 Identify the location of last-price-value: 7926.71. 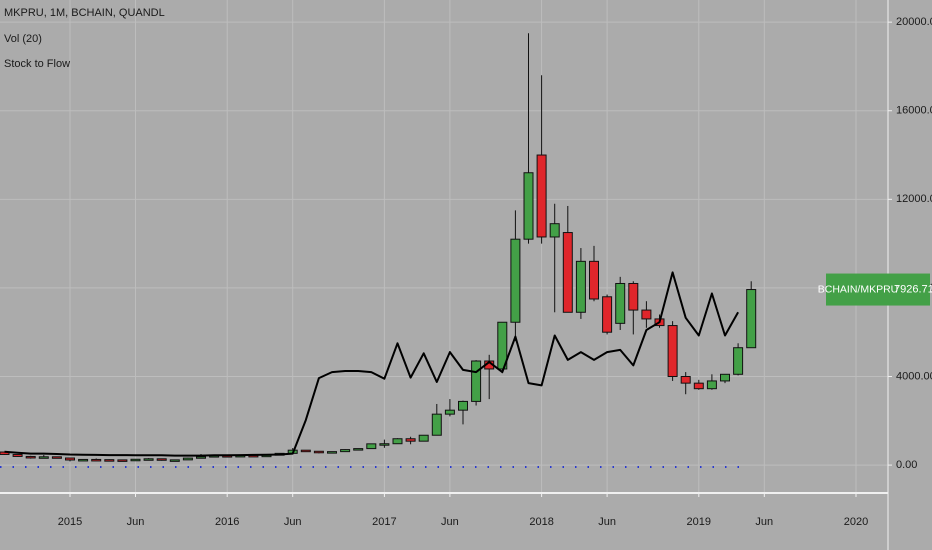
(913, 289).